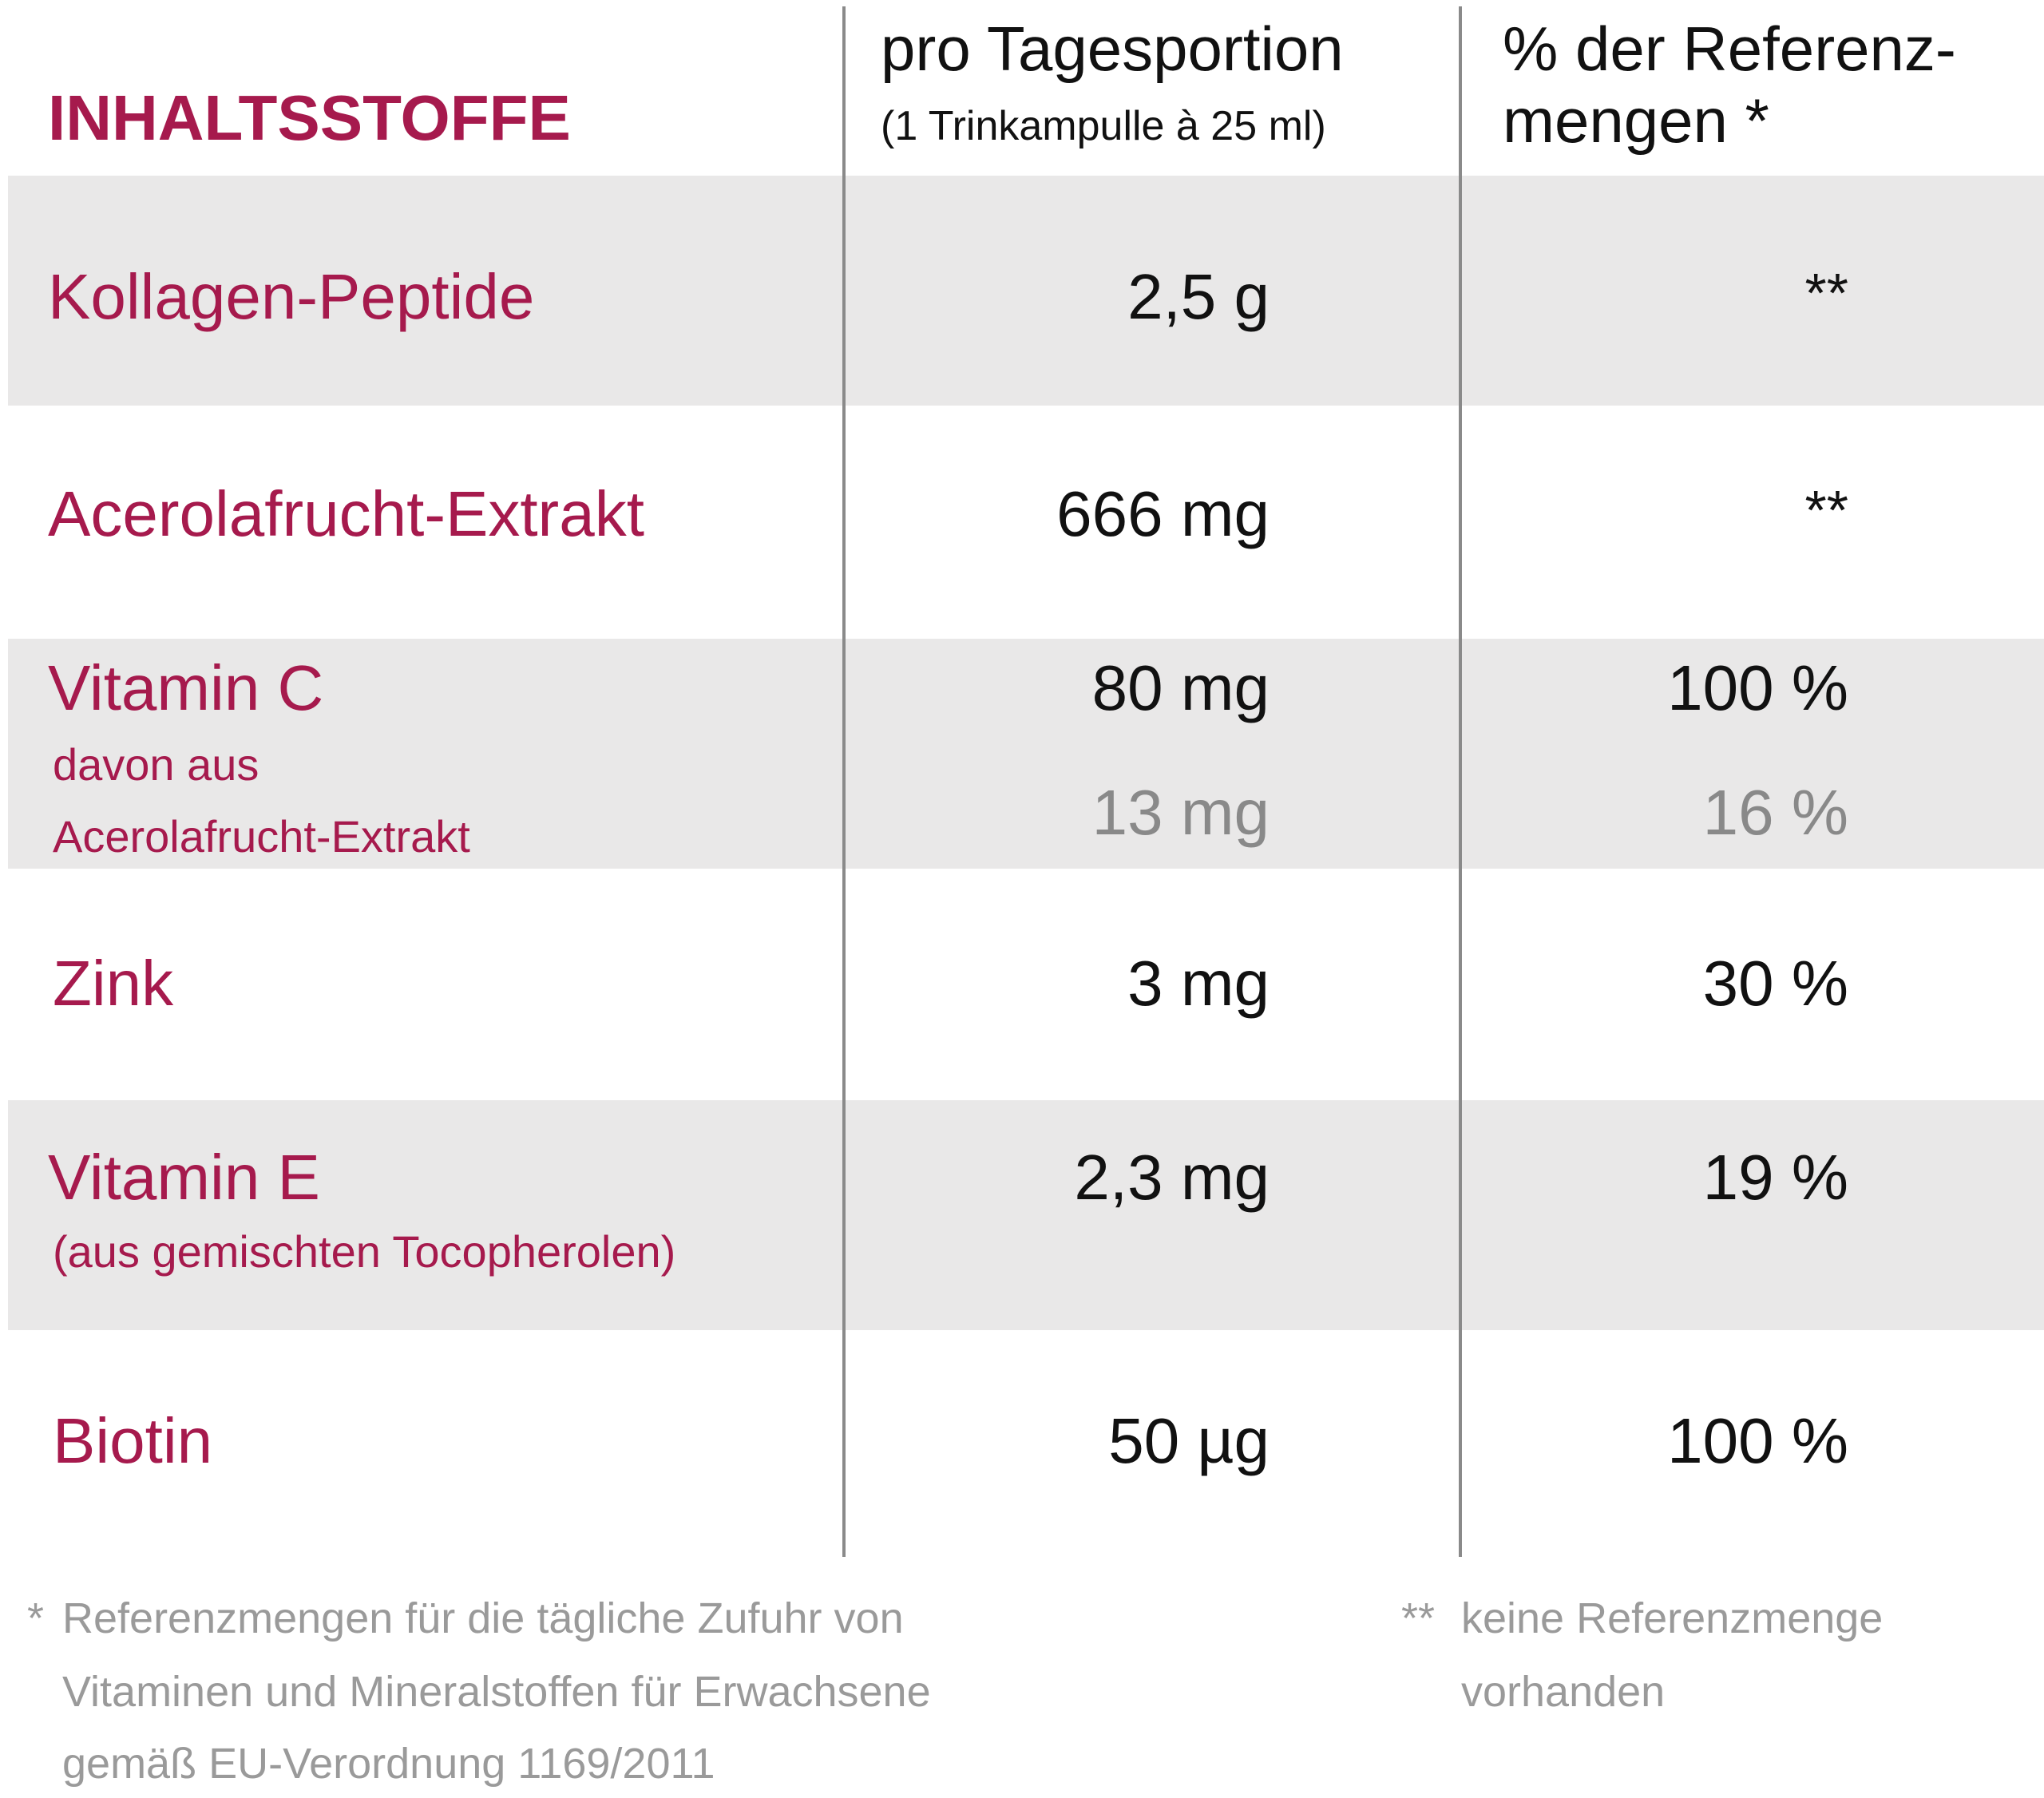 The image size is (2044, 1798). What do you see at coordinates (1180, 687) in the screenshot?
I see `amount-value: 80 mg` at bounding box center [1180, 687].